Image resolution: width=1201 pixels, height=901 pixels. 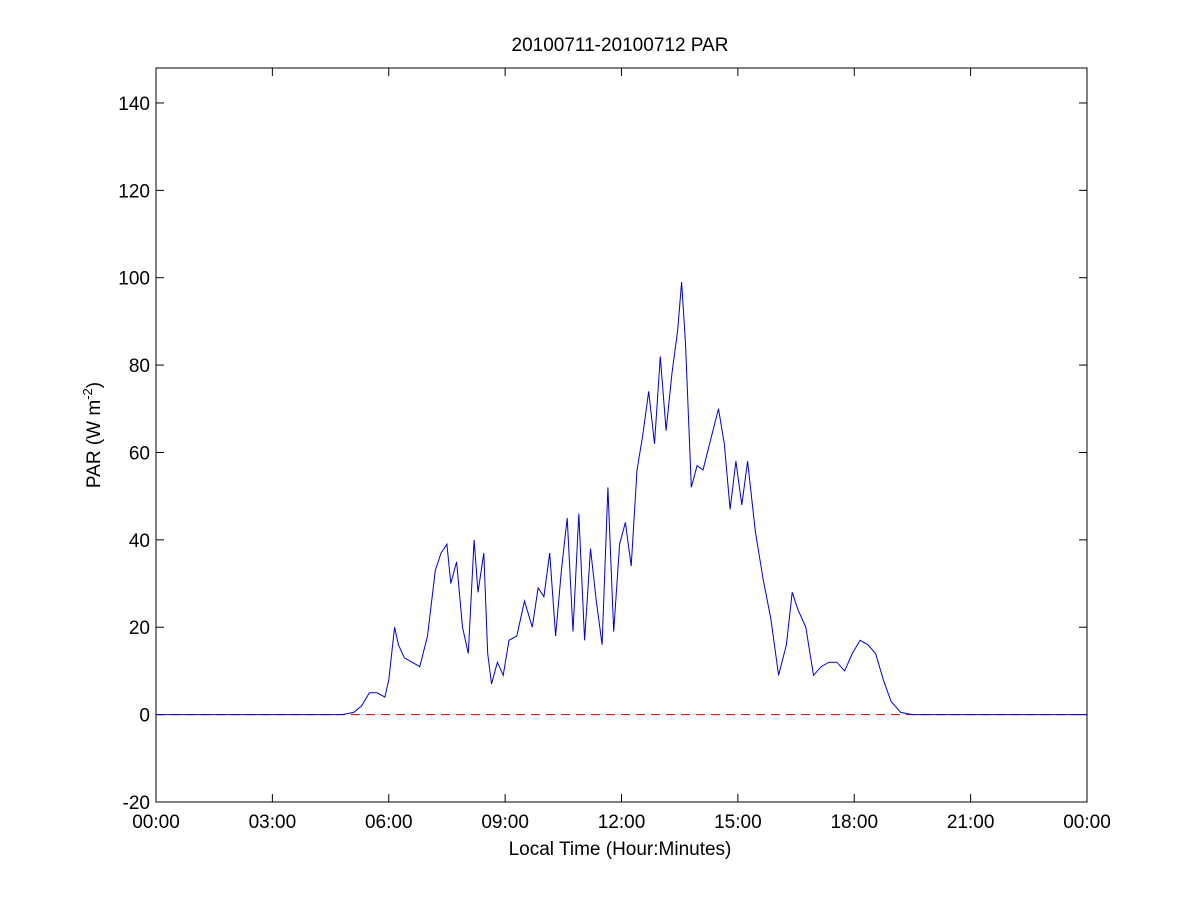 What do you see at coordinates (134, 104) in the screenshot?
I see `y-tick-label-8: 140` at bounding box center [134, 104].